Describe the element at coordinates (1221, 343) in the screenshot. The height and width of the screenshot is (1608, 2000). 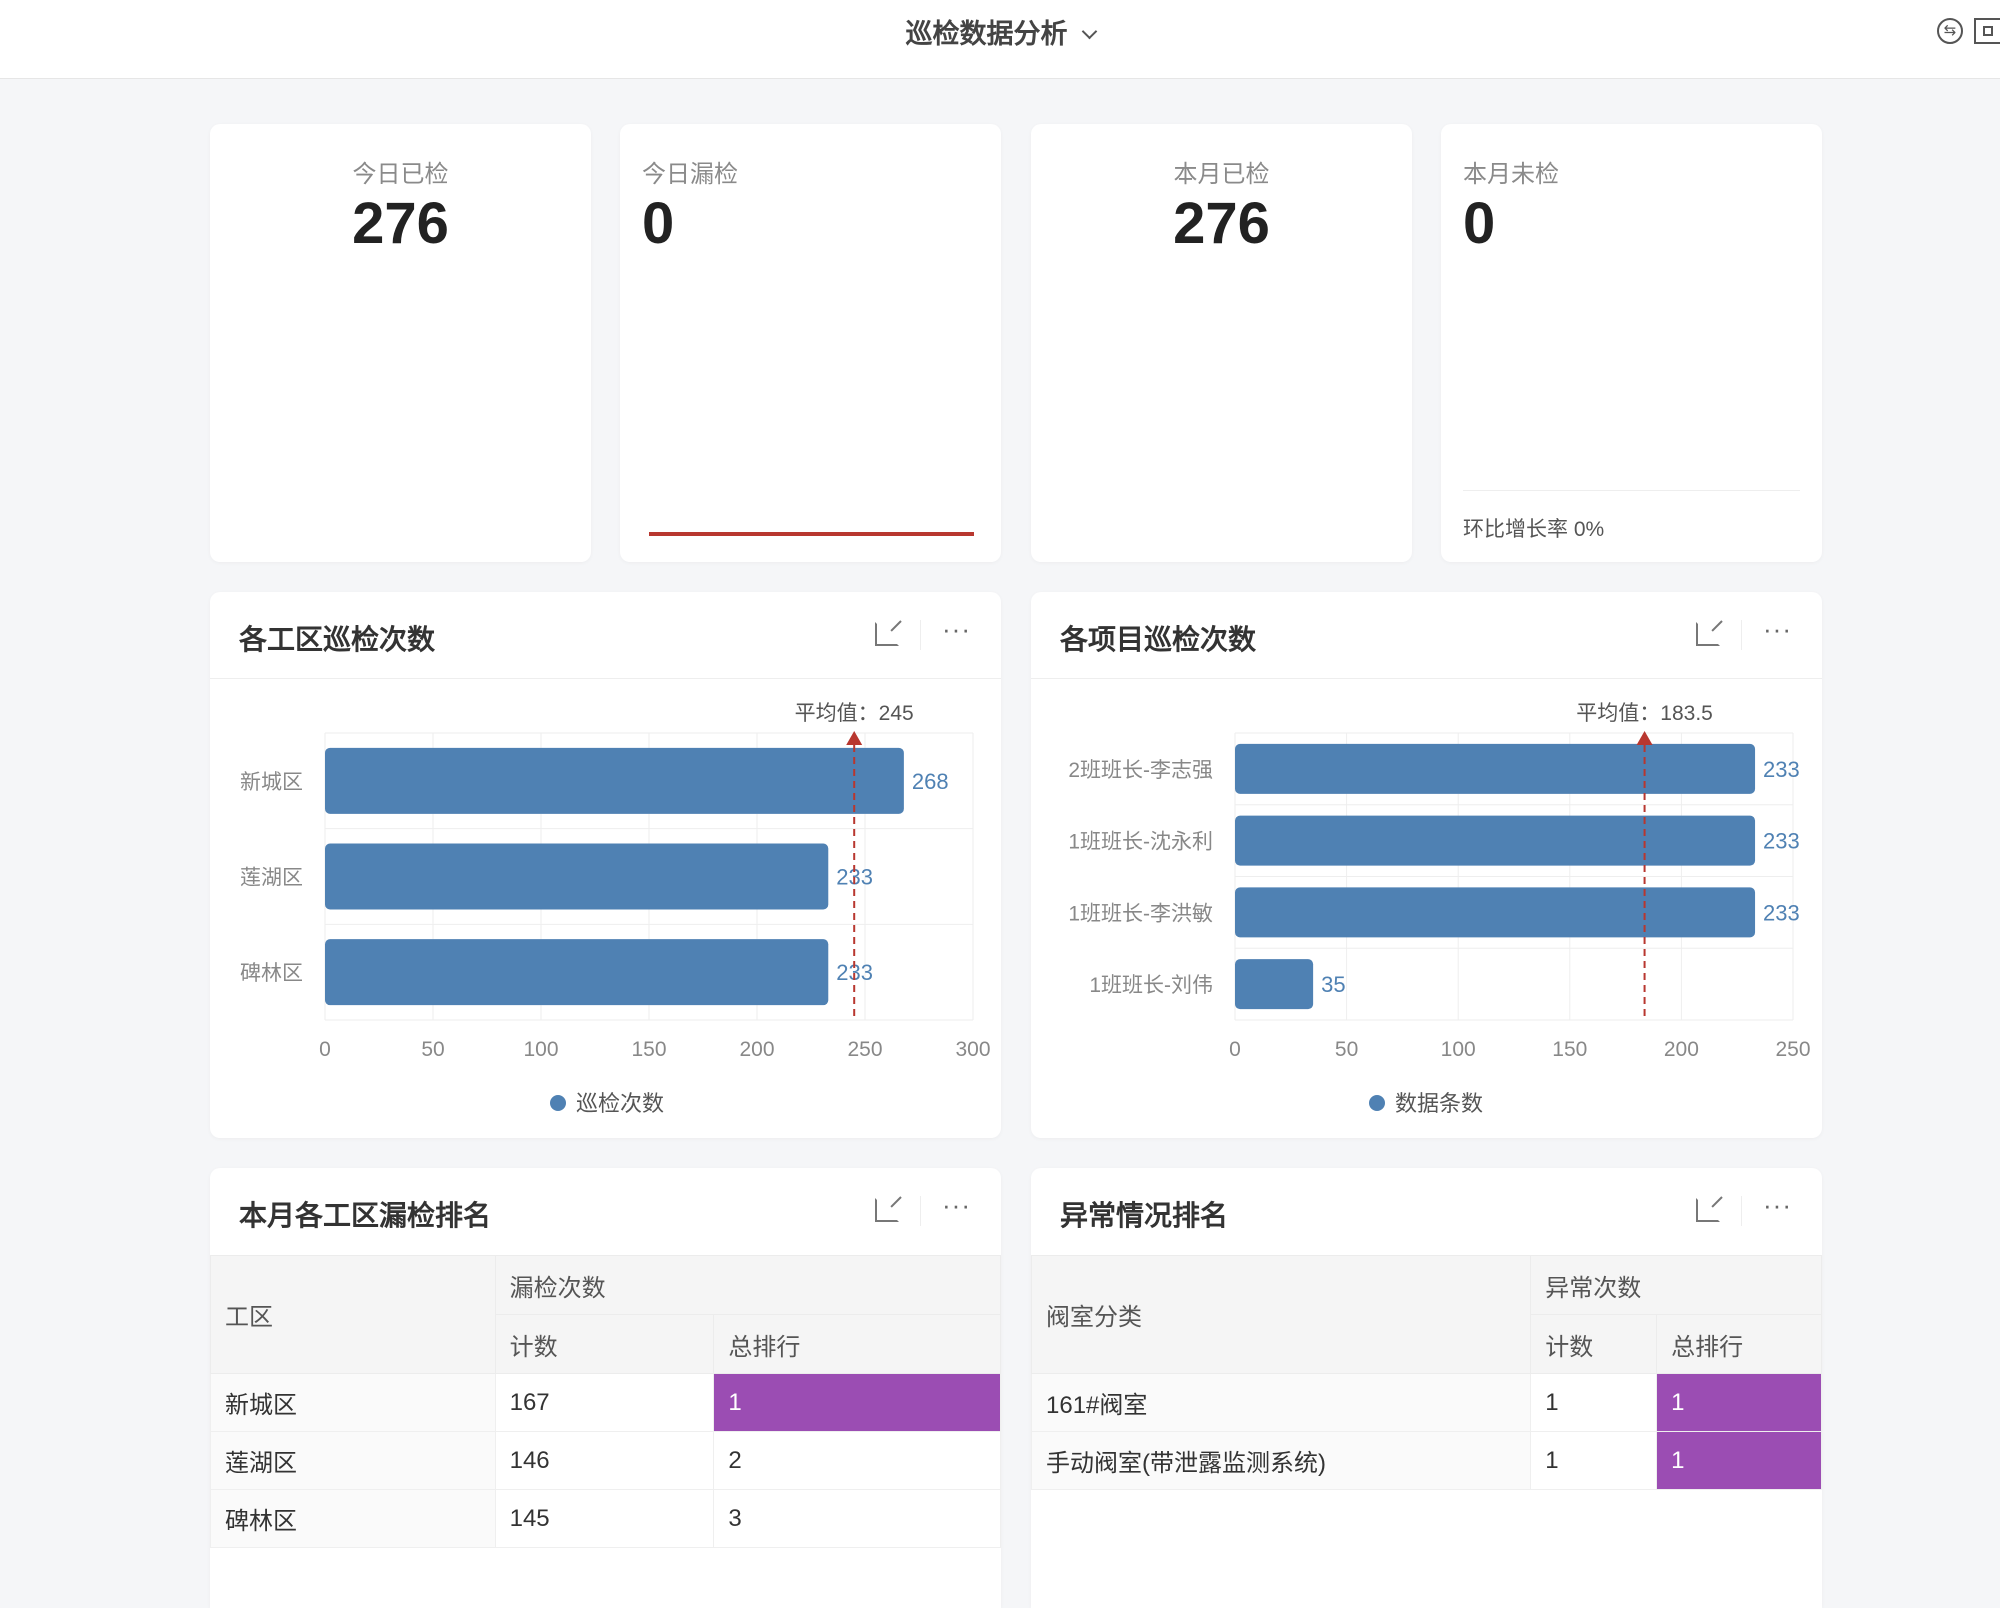
I see `kpi-card-month-checked: 本月已检 276` at that location.